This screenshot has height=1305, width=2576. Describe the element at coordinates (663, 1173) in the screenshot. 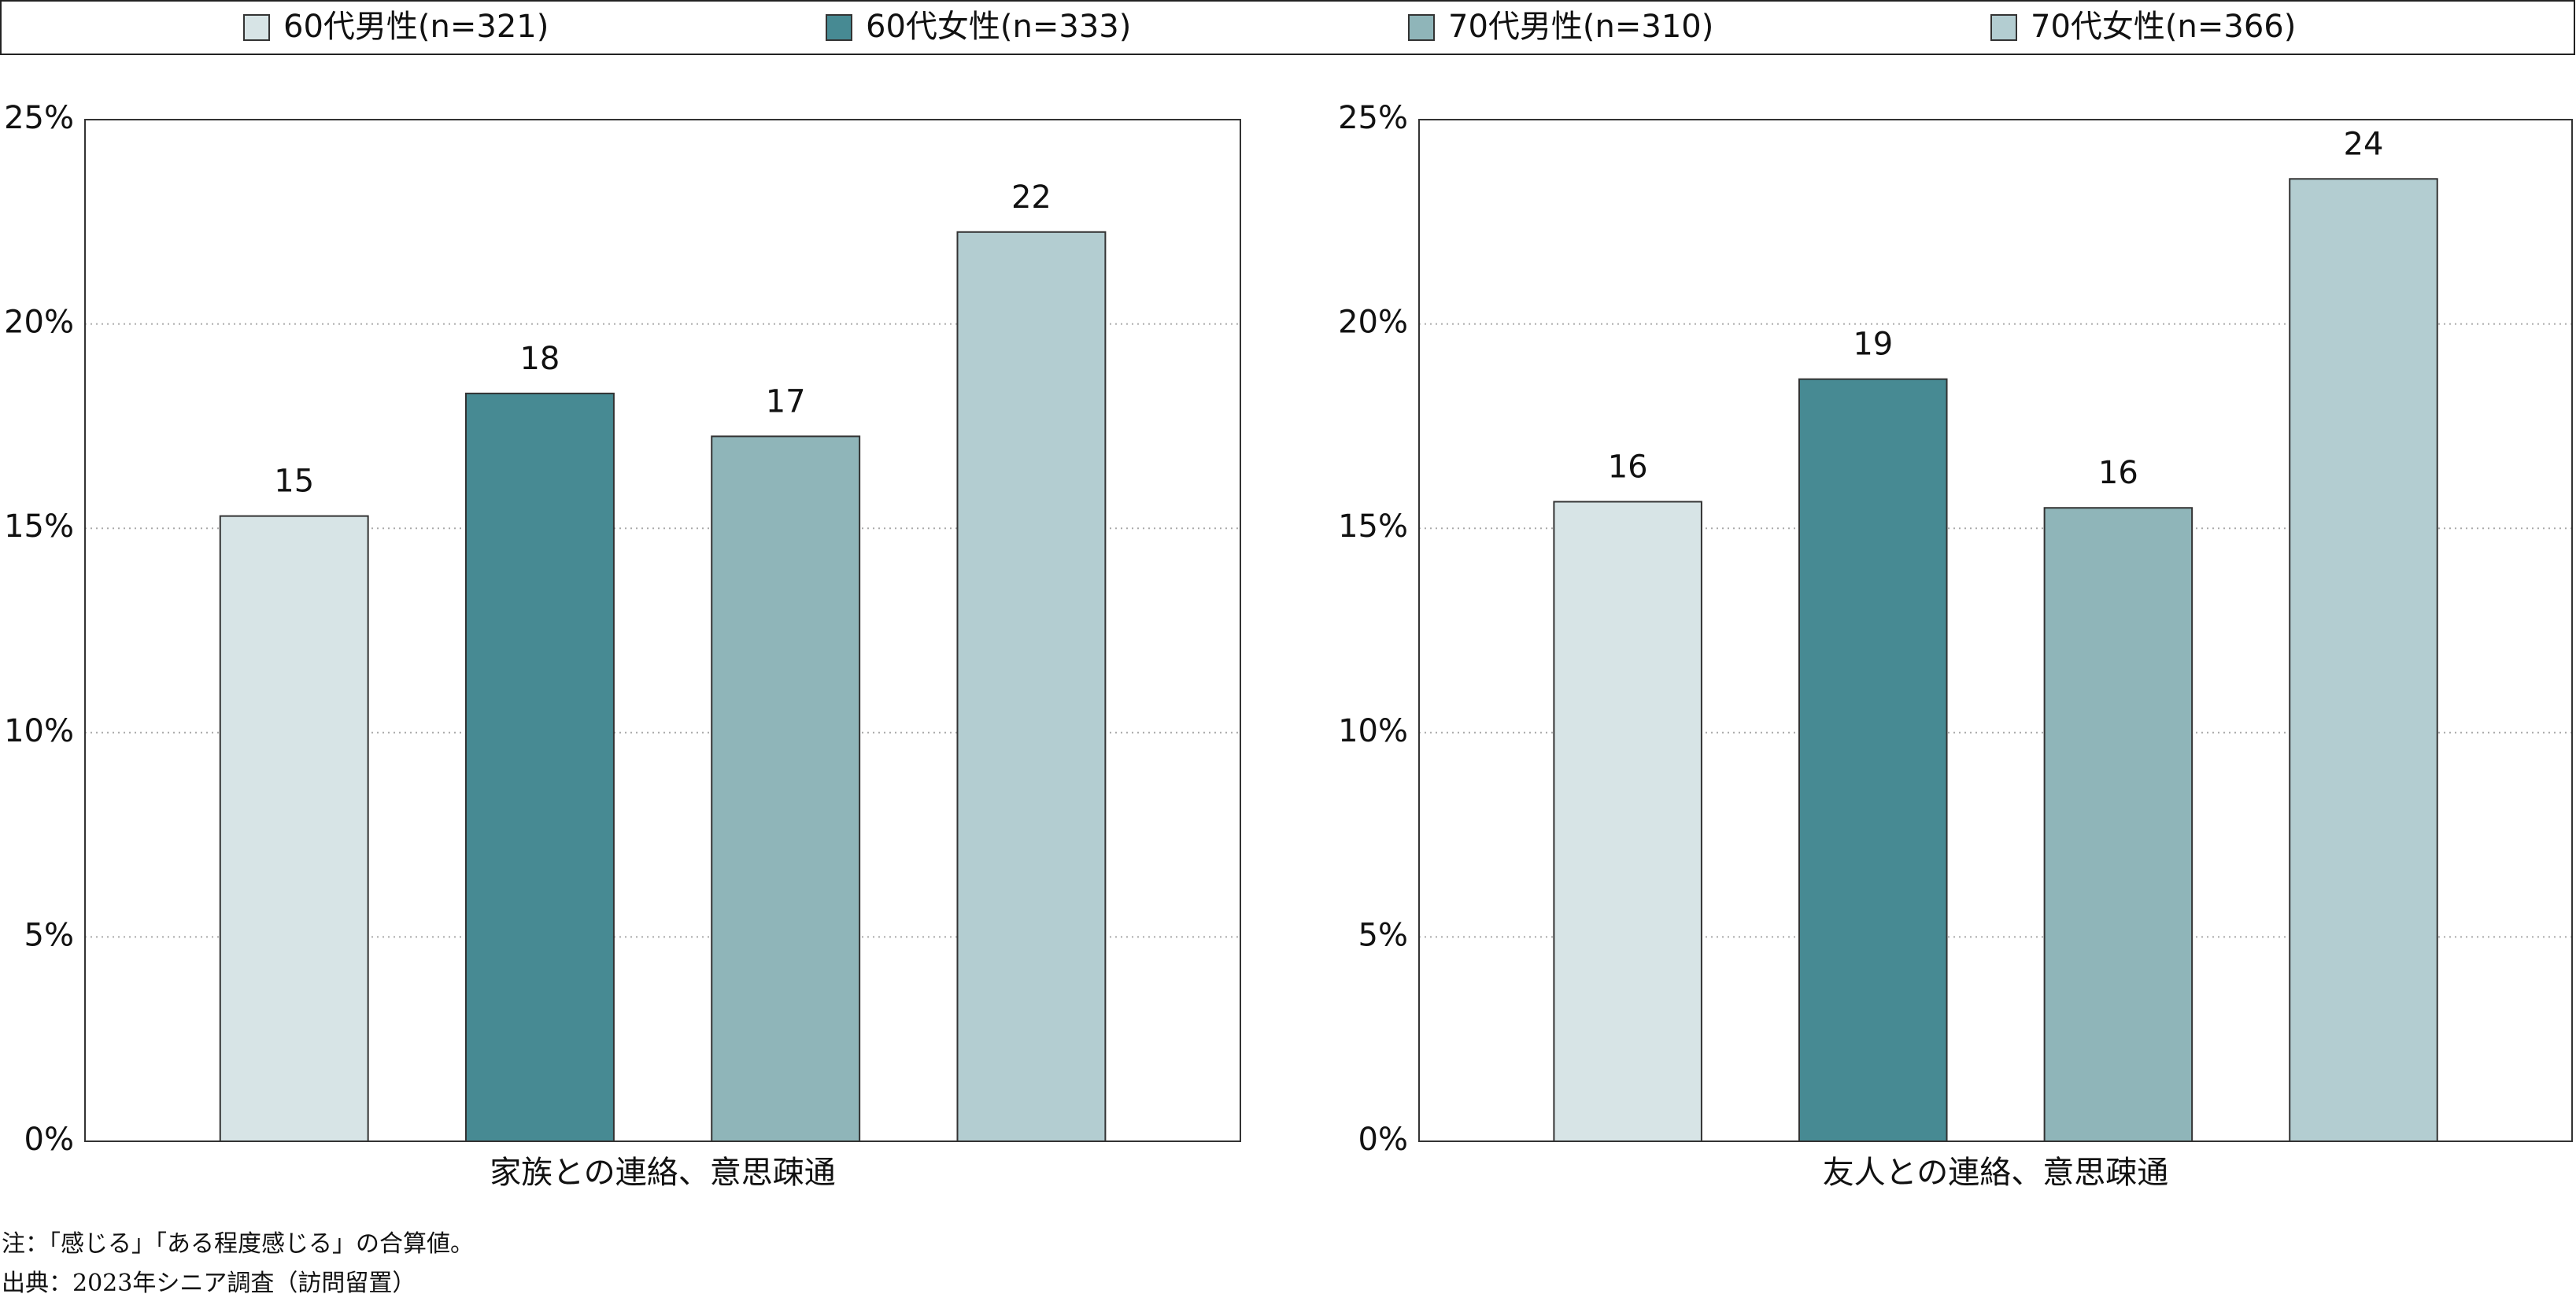

I see `x-tick-label: 家族との連絡、意思疎通` at that location.